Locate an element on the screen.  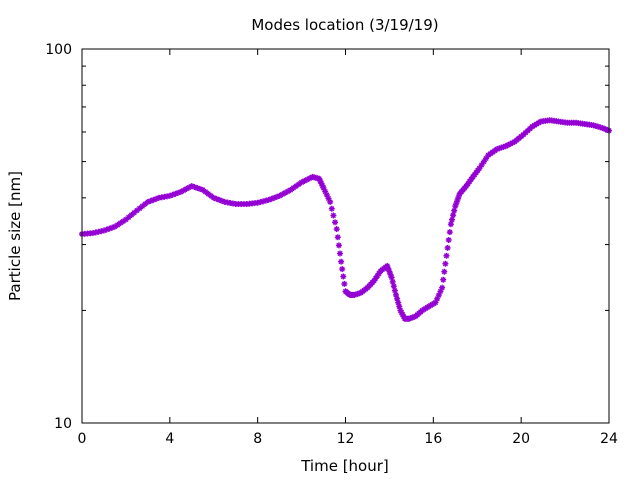
x-tick-label: 0 is located at coordinates (82, 439).